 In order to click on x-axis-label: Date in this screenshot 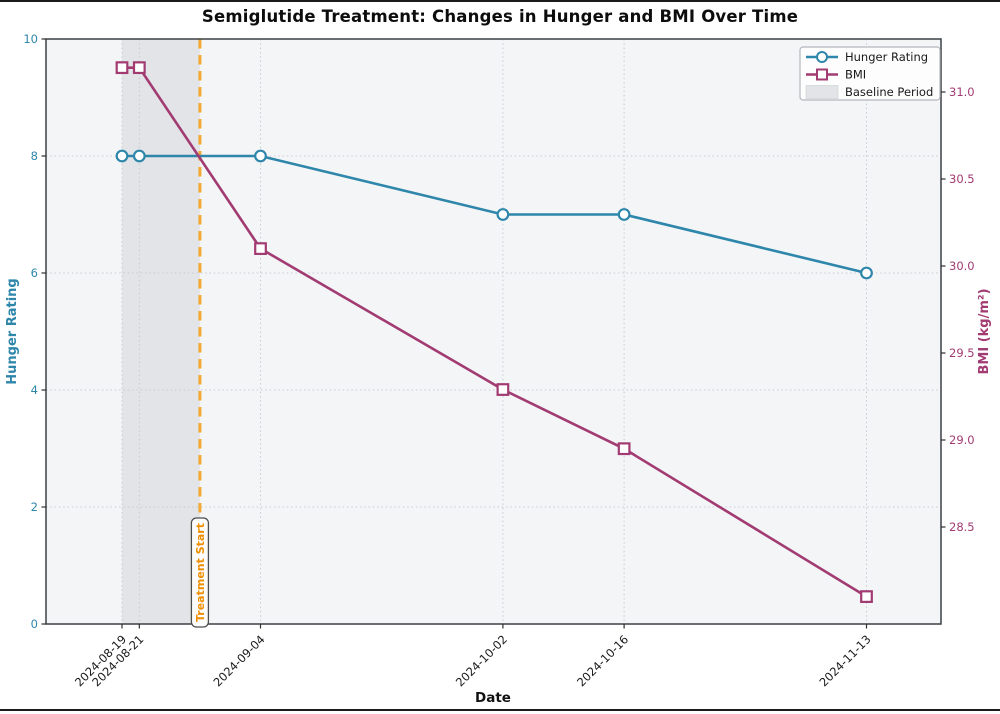, I will do `click(493, 698)`.